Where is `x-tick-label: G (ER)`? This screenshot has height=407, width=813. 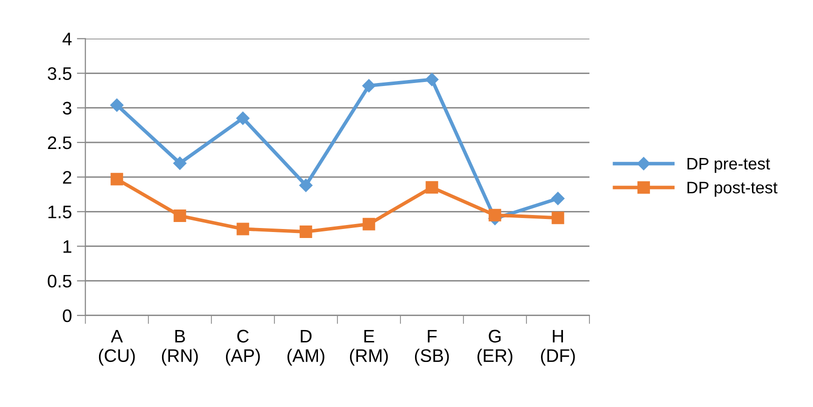 x-tick-label: G (ER) is located at coordinates (494, 348).